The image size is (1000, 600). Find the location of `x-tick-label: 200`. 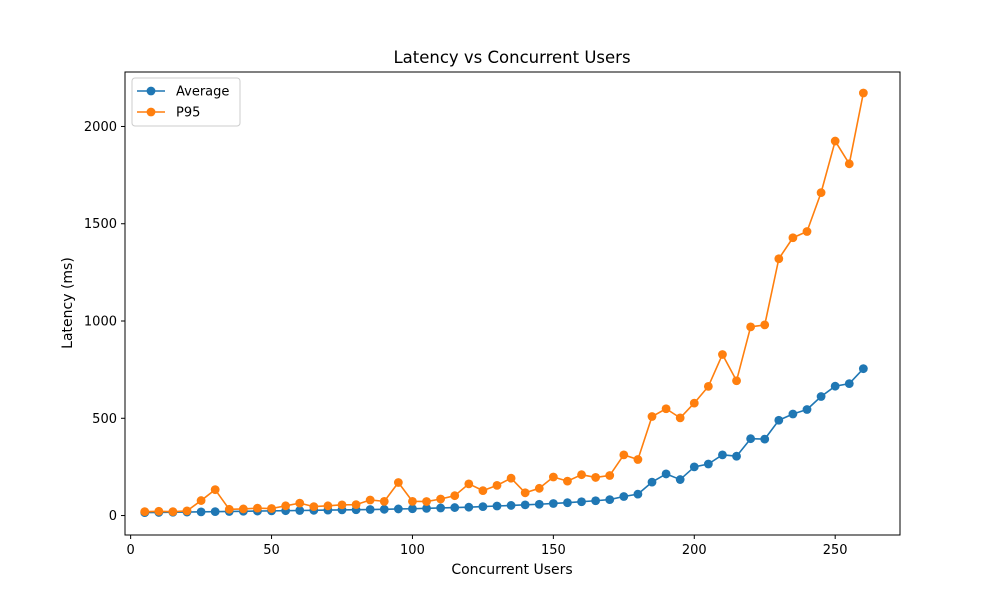

x-tick-label: 200 is located at coordinates (694, 550).